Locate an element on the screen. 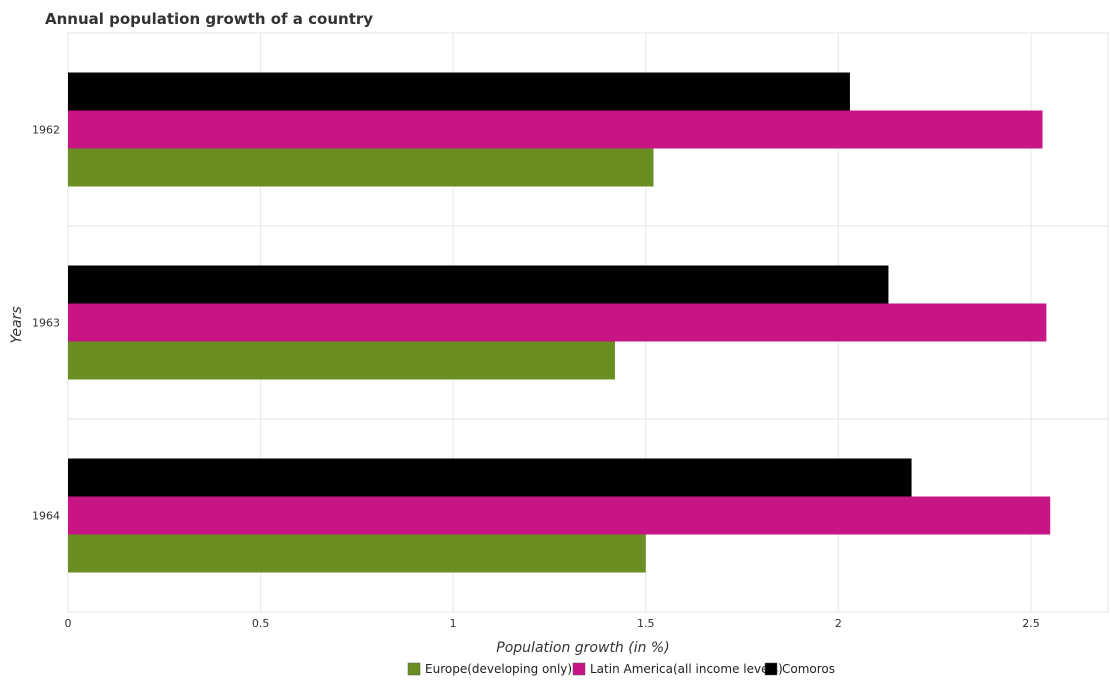 The image size is (1111, 700). x-tick-label: 0.5 is located at coordinates (261, 623).